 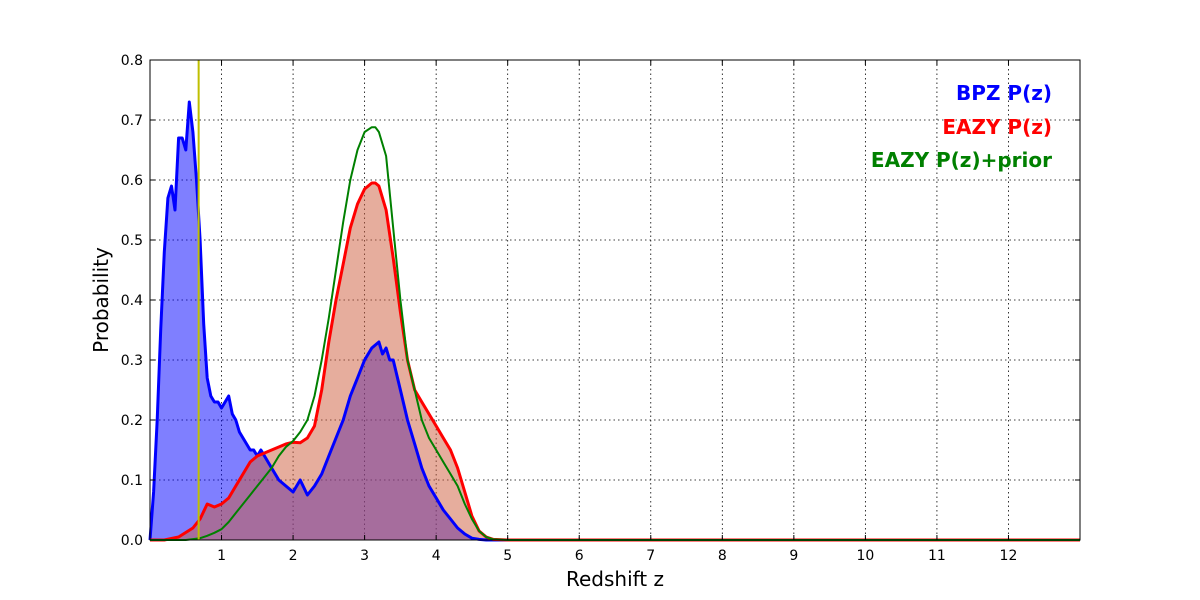 I want to click on y-tick-label-5: 0.5, so click(x=132, y=241).